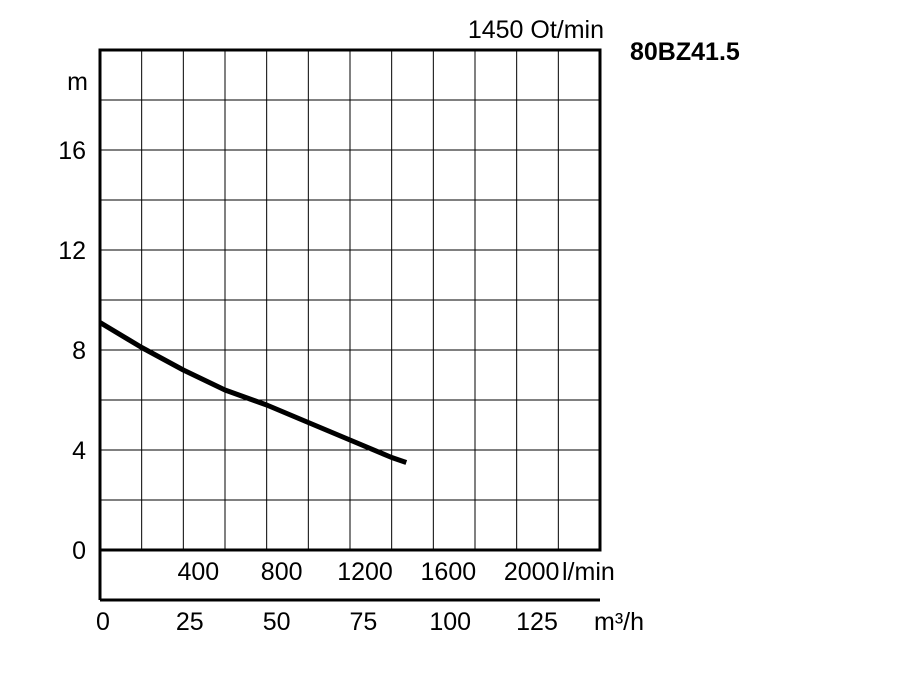 The height and width of the screenshot is (700, 900). Describe the element at coordinates (103, 622) in the screenshot. I see `x-m3h-tick-label: 0` at that location.